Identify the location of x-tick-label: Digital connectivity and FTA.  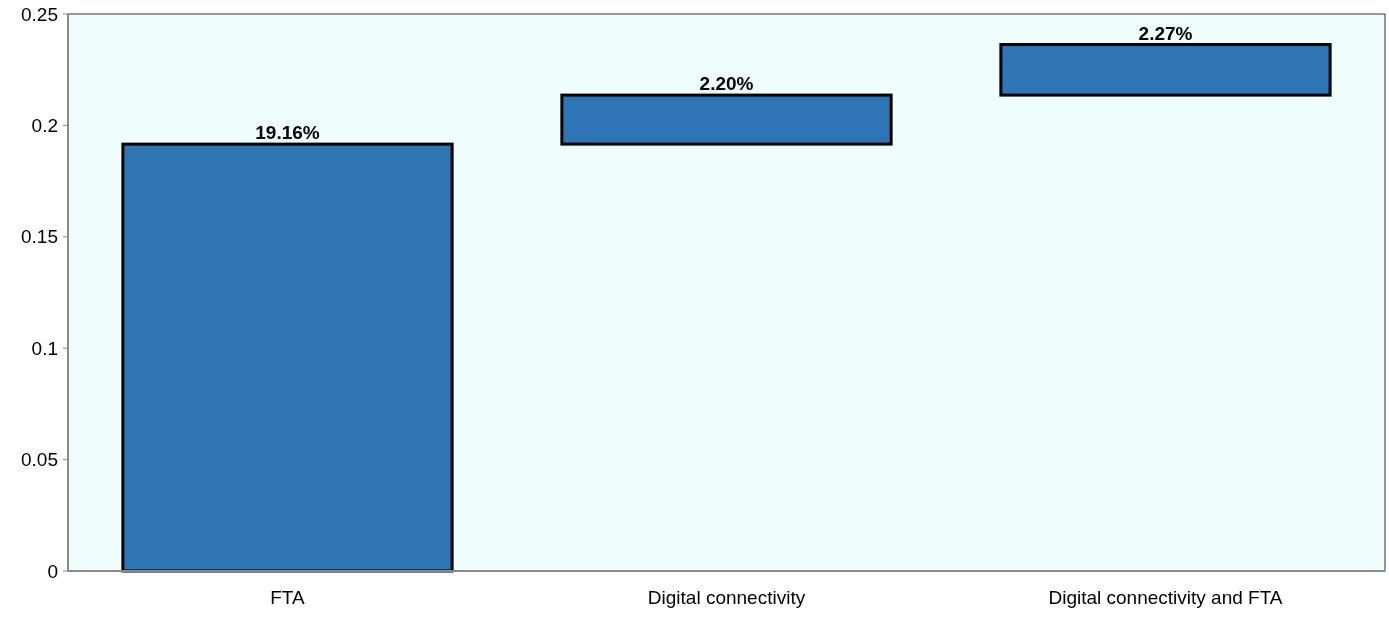
(1165, 597).